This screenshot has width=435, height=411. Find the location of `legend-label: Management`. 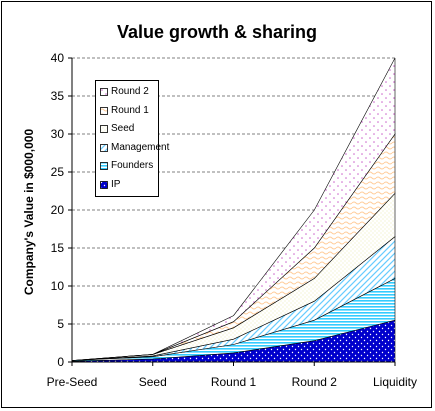

legend-label: Management is located at coordinates (140, 147).